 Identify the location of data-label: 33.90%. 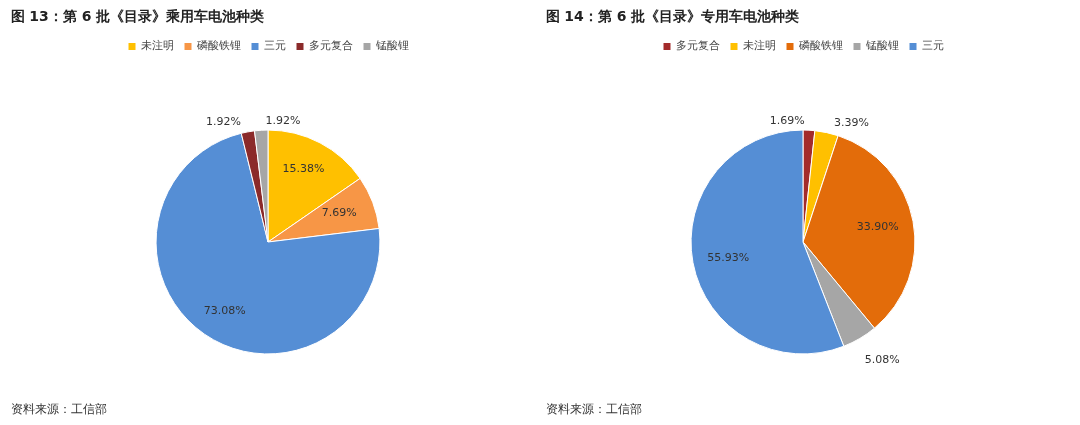
(877, 227).